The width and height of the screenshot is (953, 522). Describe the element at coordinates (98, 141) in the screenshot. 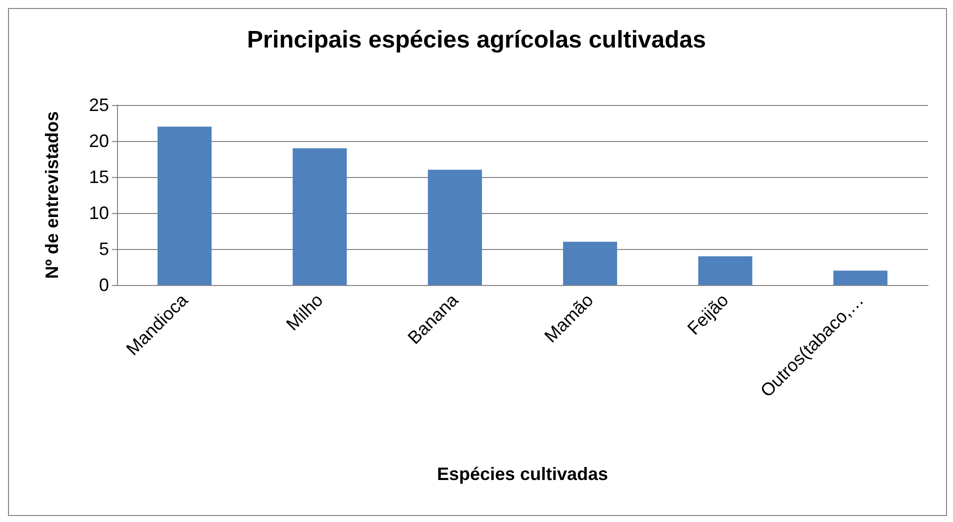

I see `y-tick-label: 20` at that location.